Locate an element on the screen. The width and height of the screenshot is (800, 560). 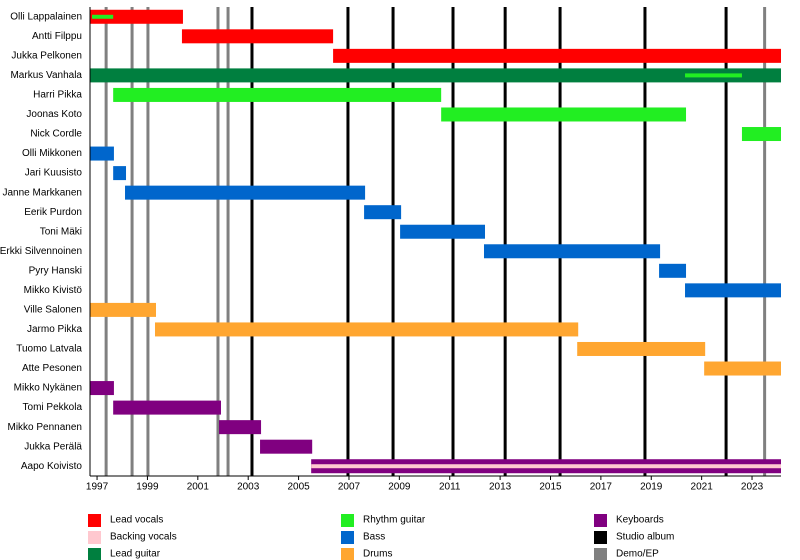
legend-label: Lead vocals is located at coordinates (136, 520).